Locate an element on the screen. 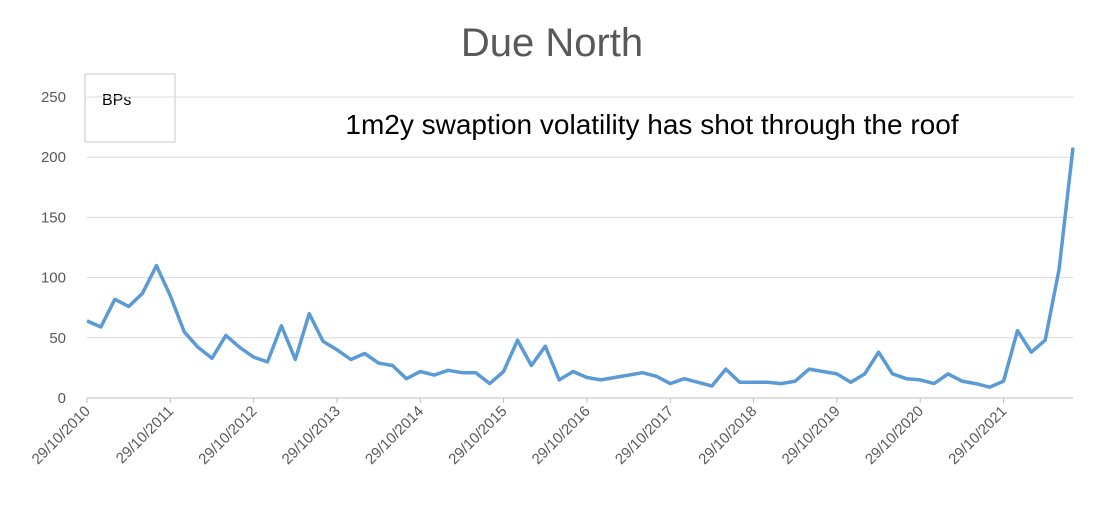 Image resolution: width=1103 pixels, height=522 pixels. chart-title: Due North is located at coordinates (552, 43).